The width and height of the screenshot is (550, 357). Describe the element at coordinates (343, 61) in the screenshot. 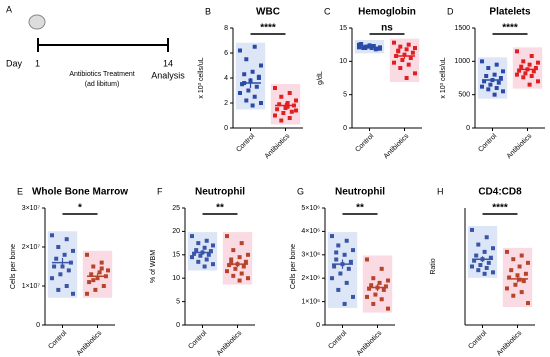

I see `y-tick-label: 10` at that location.